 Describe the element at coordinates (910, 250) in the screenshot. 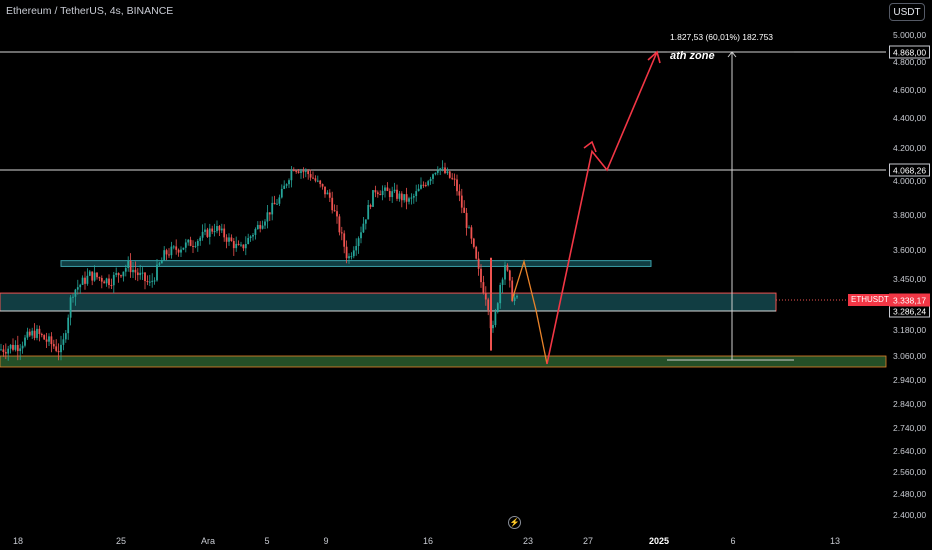

I see `price-tick-label: 3.600,00` at that location.